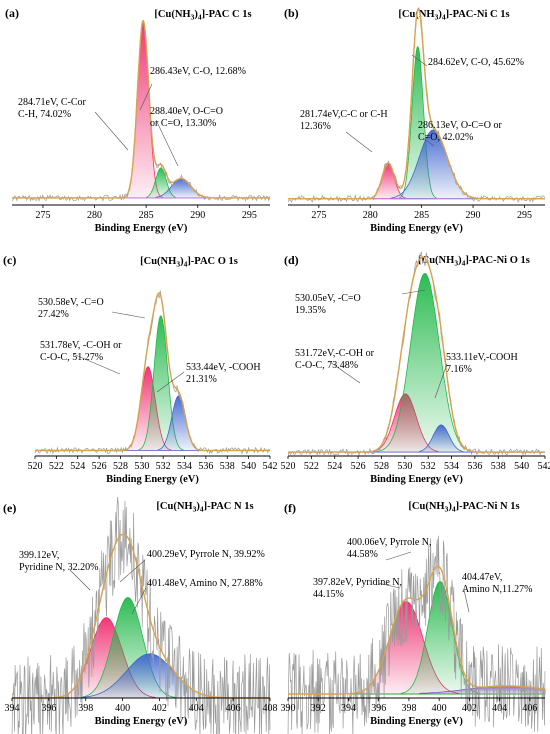 The height and width of the screenshot is (734, 550). Describe the element at coordinates (196, 708) in the screenshot. I see `x-tick-label: 404` at that location.